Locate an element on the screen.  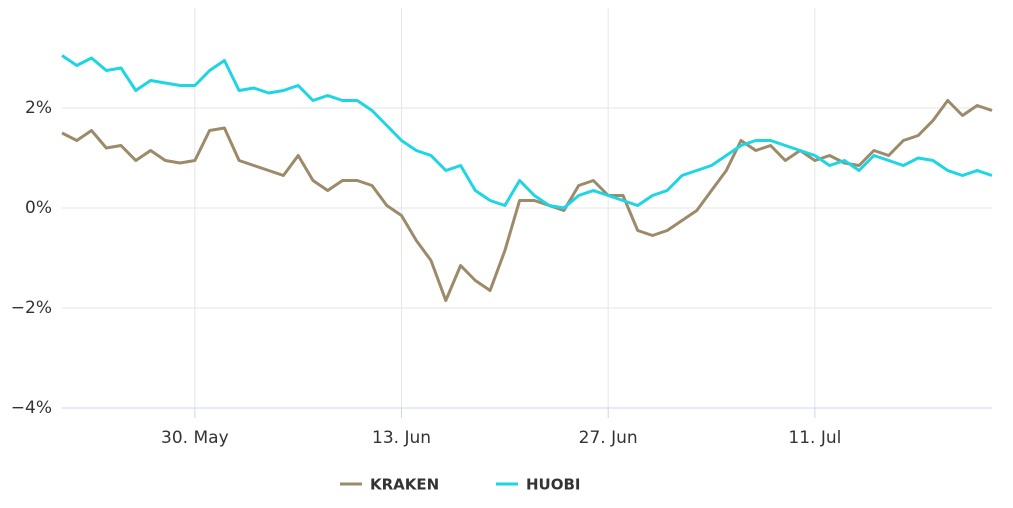
y-tick-label: 0% is located at coordinates (38, 208).